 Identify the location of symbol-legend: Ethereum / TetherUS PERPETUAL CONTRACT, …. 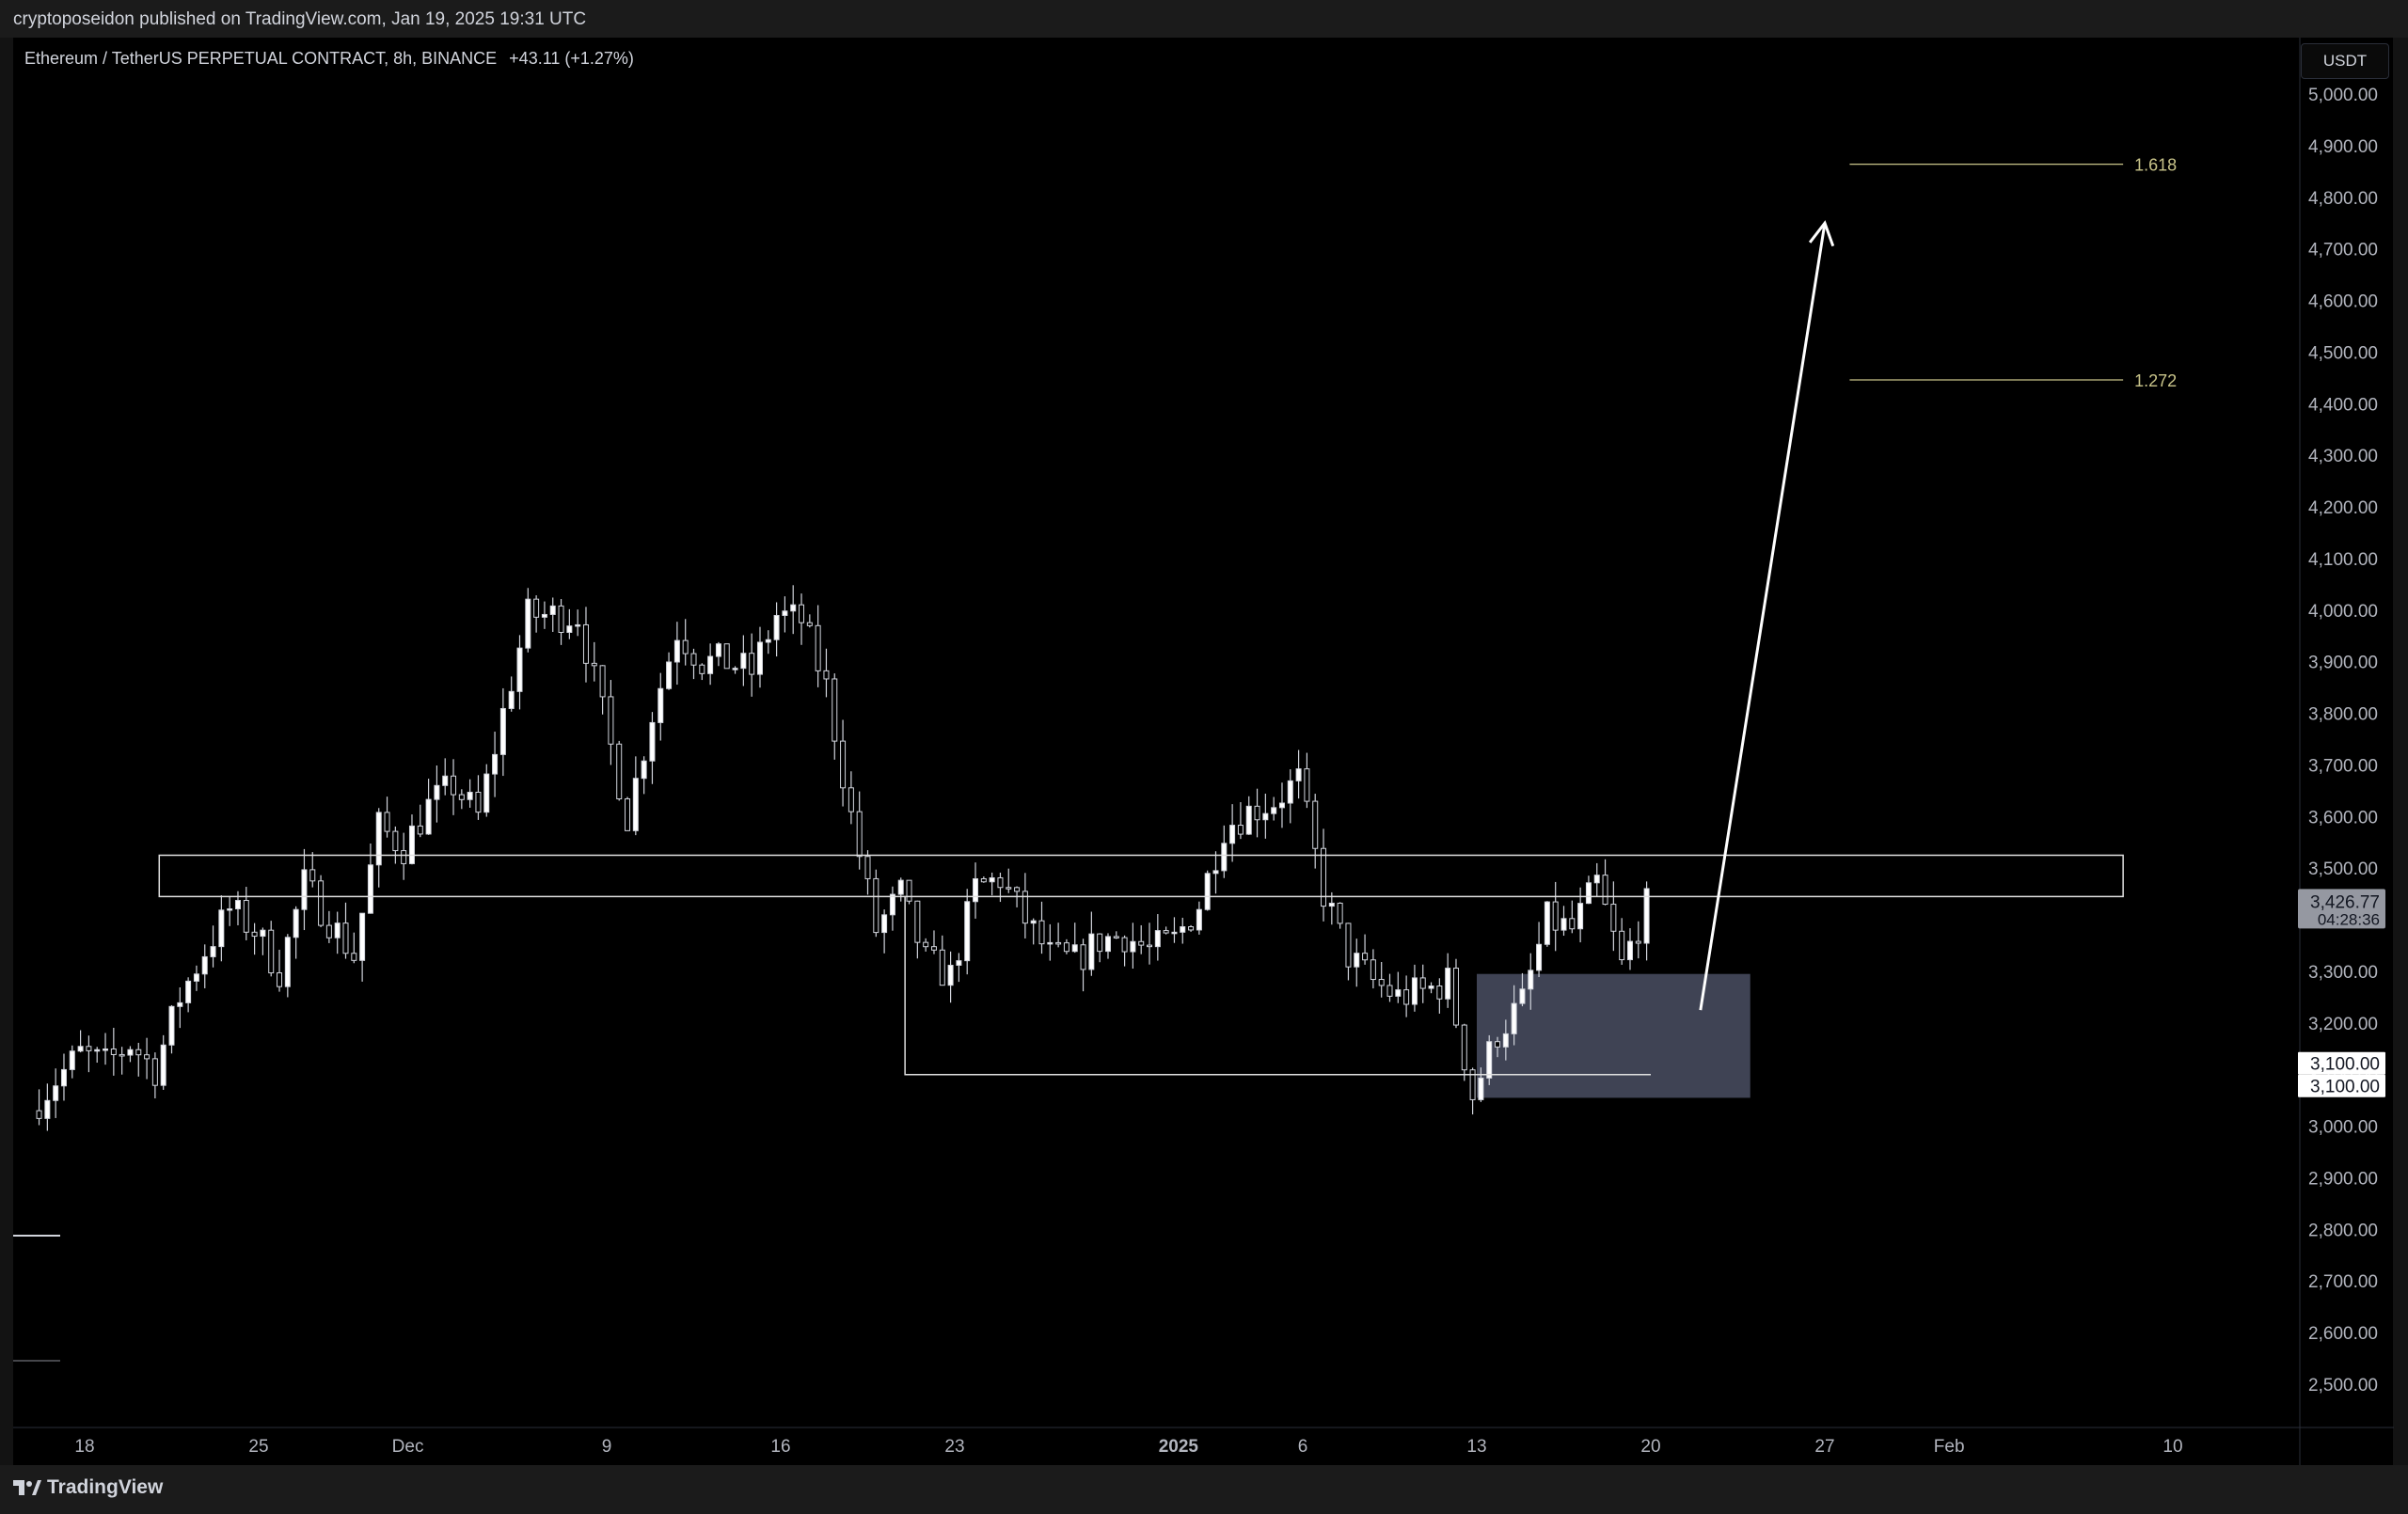
(329, 59).